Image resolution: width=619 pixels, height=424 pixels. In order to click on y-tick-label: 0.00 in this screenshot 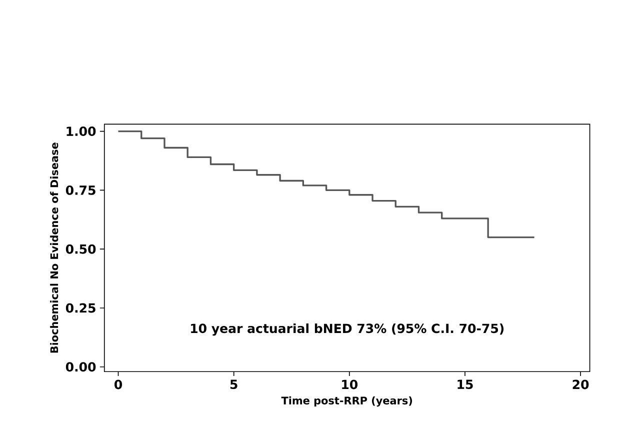, I will do `click(81, 367)`.